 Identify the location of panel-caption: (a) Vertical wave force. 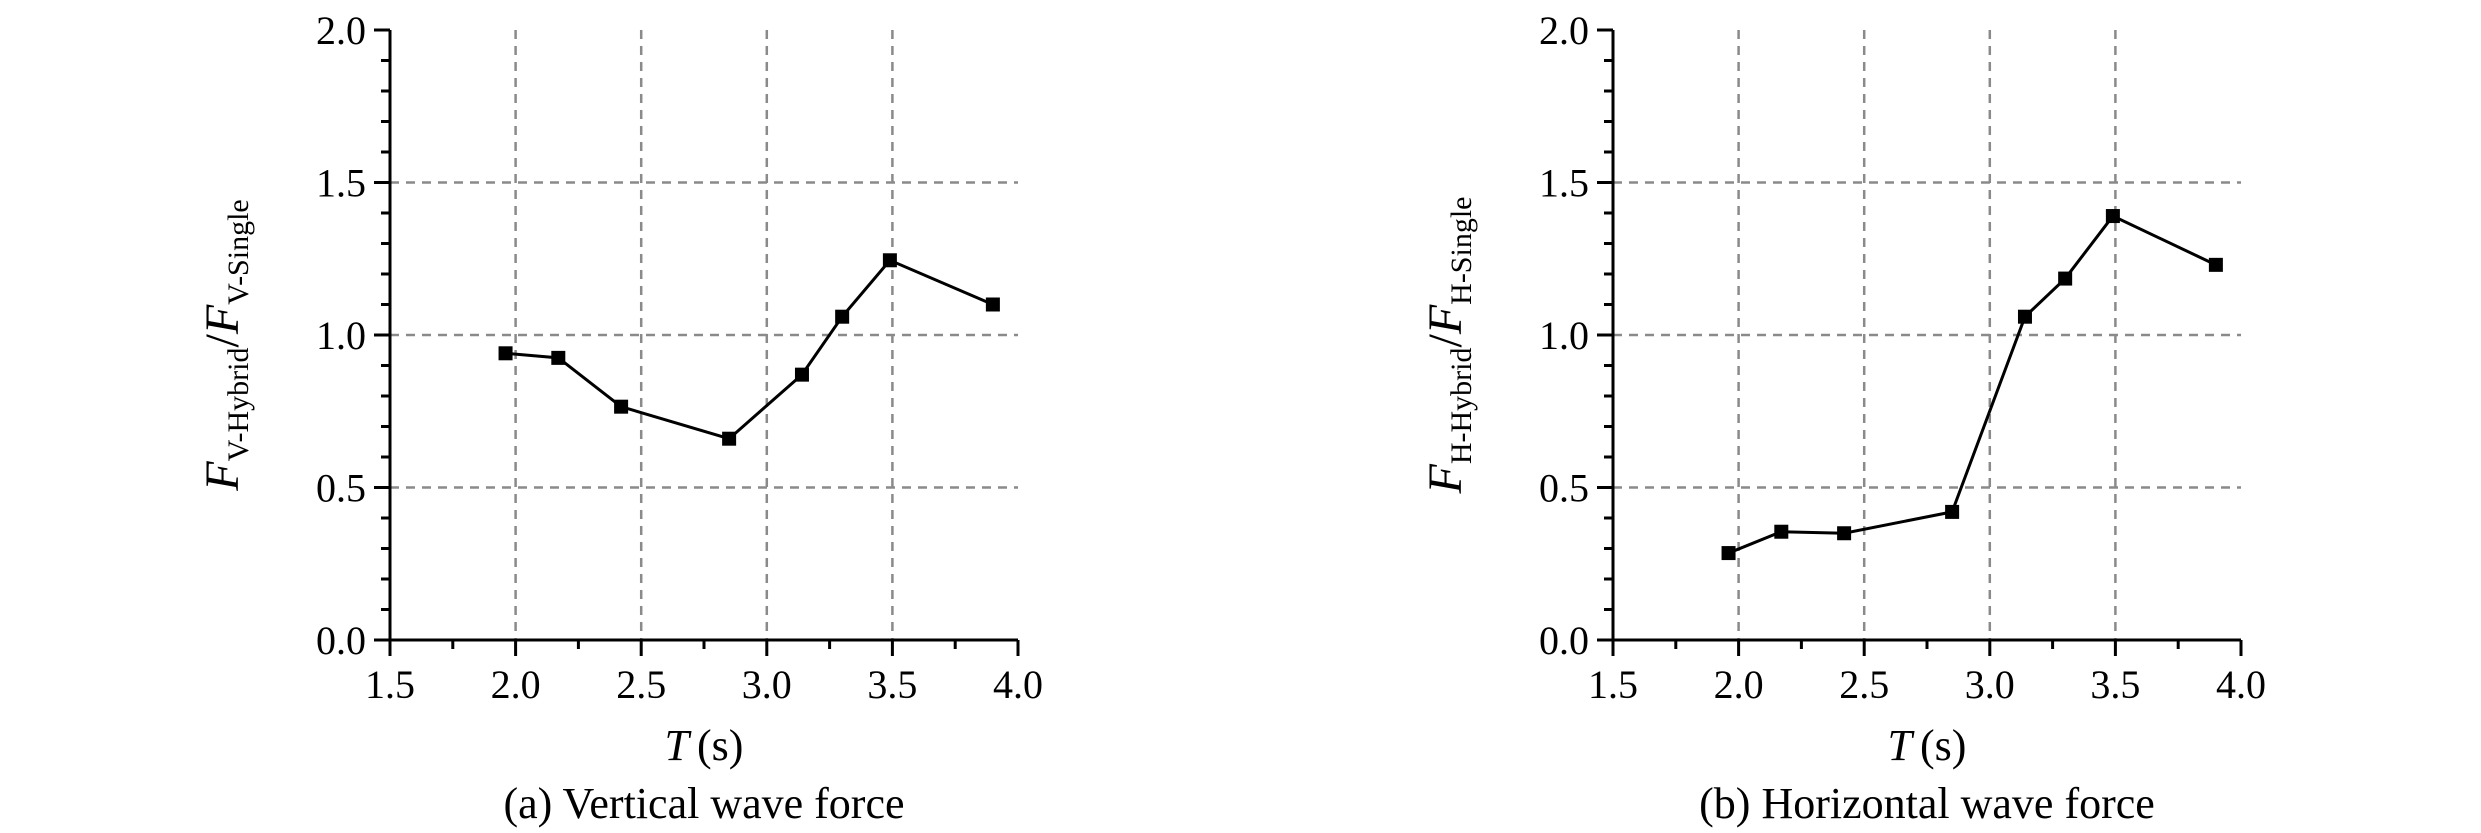
(703, 803).